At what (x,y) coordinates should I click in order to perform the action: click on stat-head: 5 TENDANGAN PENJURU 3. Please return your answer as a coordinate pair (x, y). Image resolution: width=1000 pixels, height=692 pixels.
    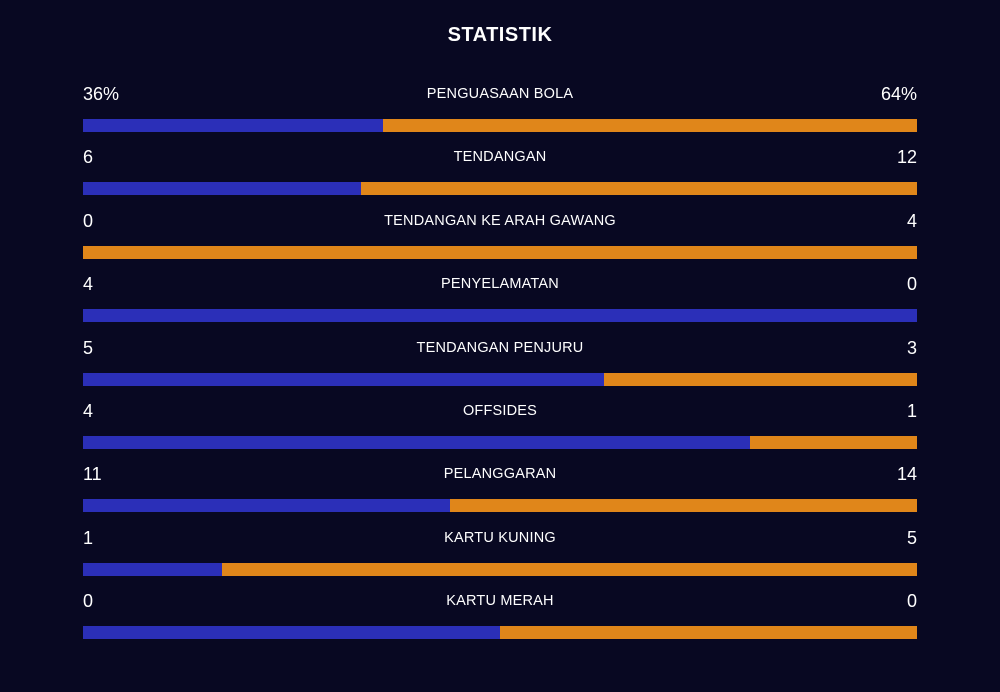
    Looking at the image, I should click on (500, 348).